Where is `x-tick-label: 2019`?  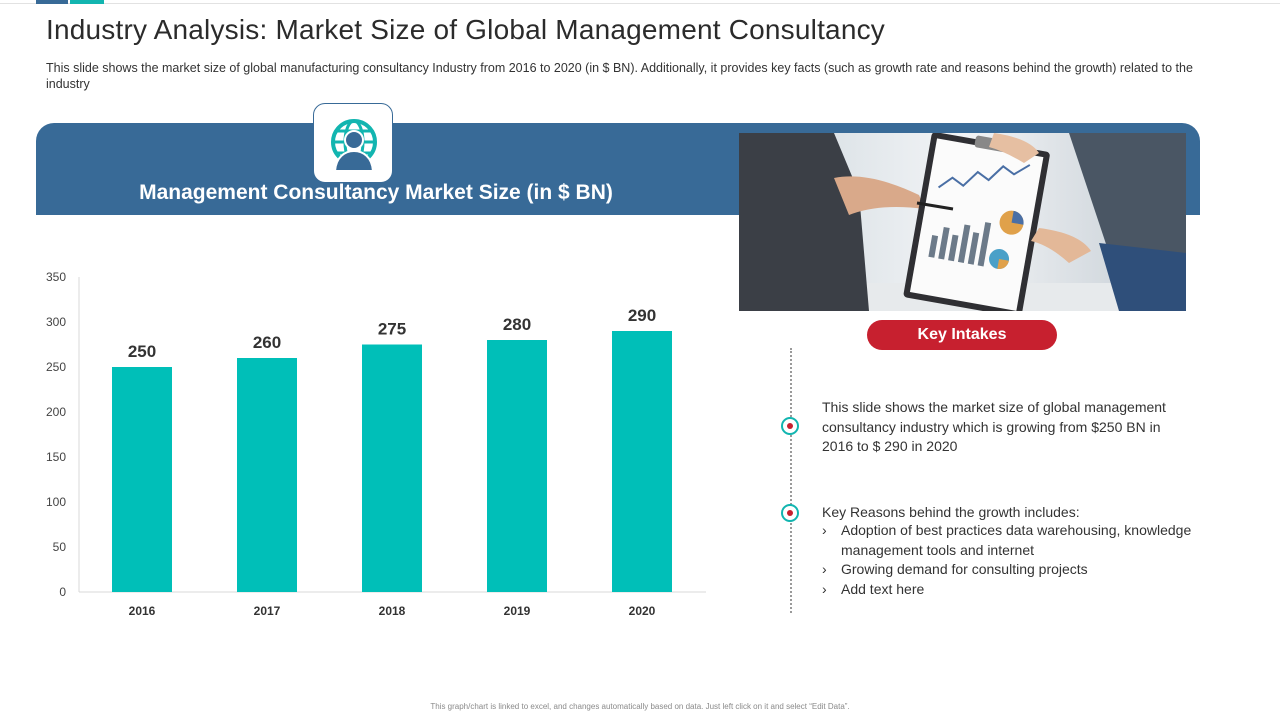 x-tick-label: 2019 is located at coordinates (517, 611).